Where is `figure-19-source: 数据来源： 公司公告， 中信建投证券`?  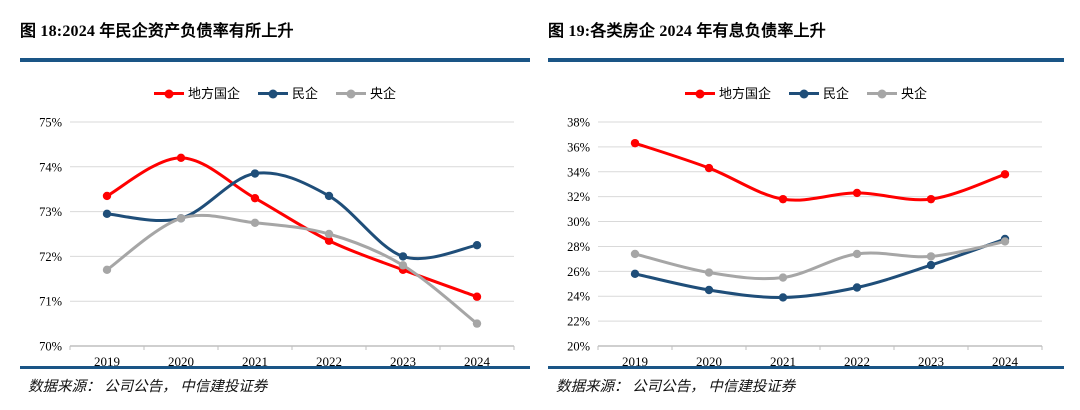 figure-19-source: 数据来源： 公司公告， 中信建投证券 is located at coordinates (676, 387).